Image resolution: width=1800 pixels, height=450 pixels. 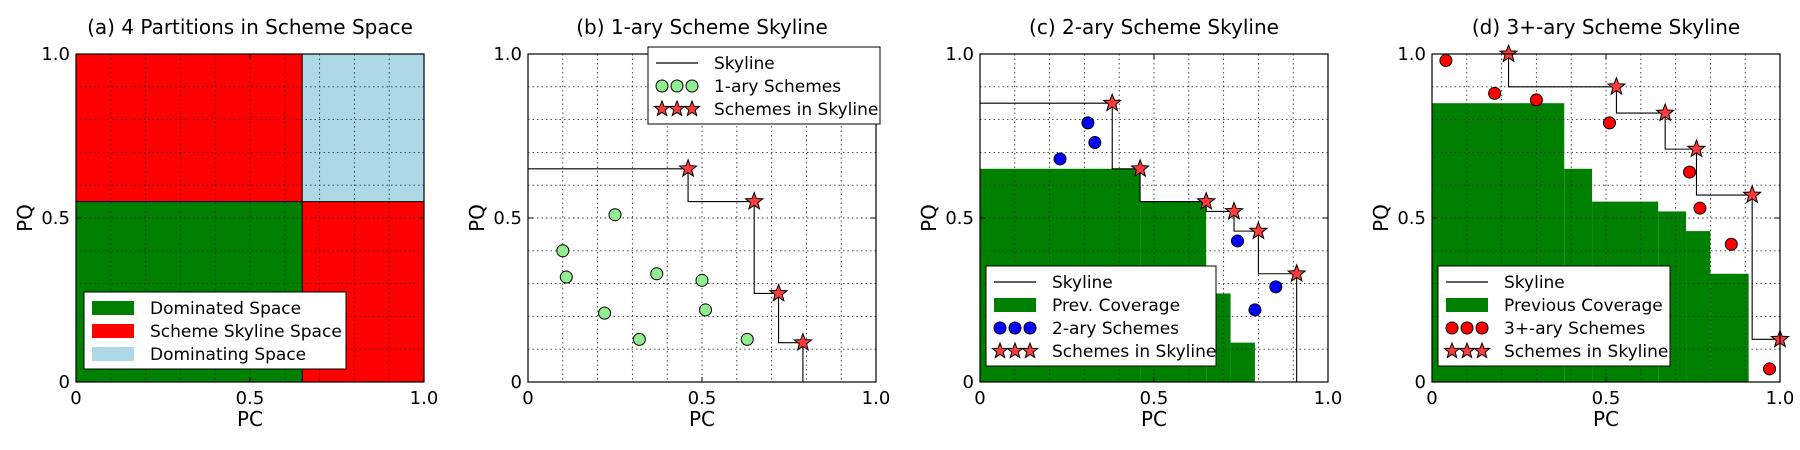 I want to click on legend-label: Dominated Space, so click(x=225, y=309).